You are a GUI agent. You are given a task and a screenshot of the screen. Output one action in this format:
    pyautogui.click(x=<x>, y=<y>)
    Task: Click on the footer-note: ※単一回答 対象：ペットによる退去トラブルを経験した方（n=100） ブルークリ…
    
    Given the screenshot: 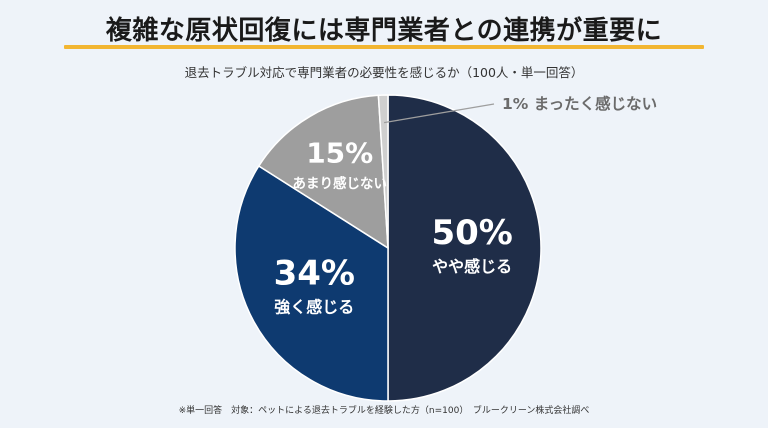 What is the action you would take?
    pyautogui.click(x=384, y=411)
    